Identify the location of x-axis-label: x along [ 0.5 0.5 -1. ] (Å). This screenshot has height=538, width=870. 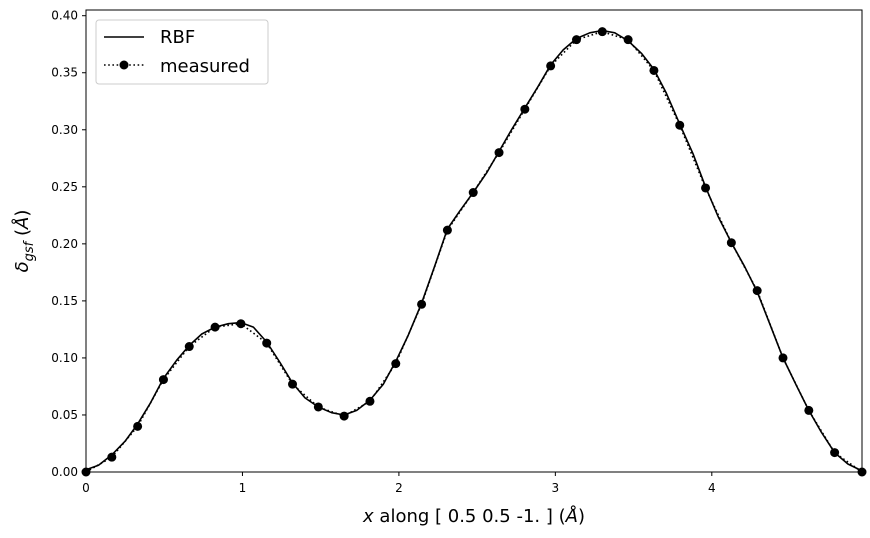
(473, 516).